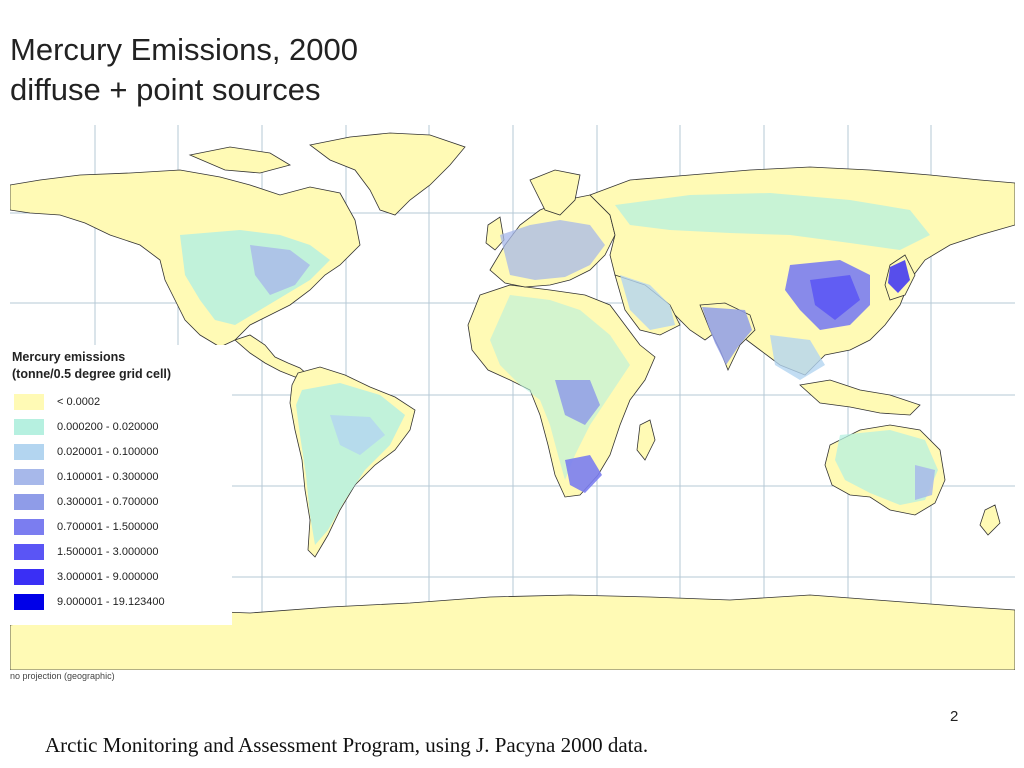 The image size is (1024, 768). I want to click on legend-label: 0.100001 - 0.300000, so click(108, 476).